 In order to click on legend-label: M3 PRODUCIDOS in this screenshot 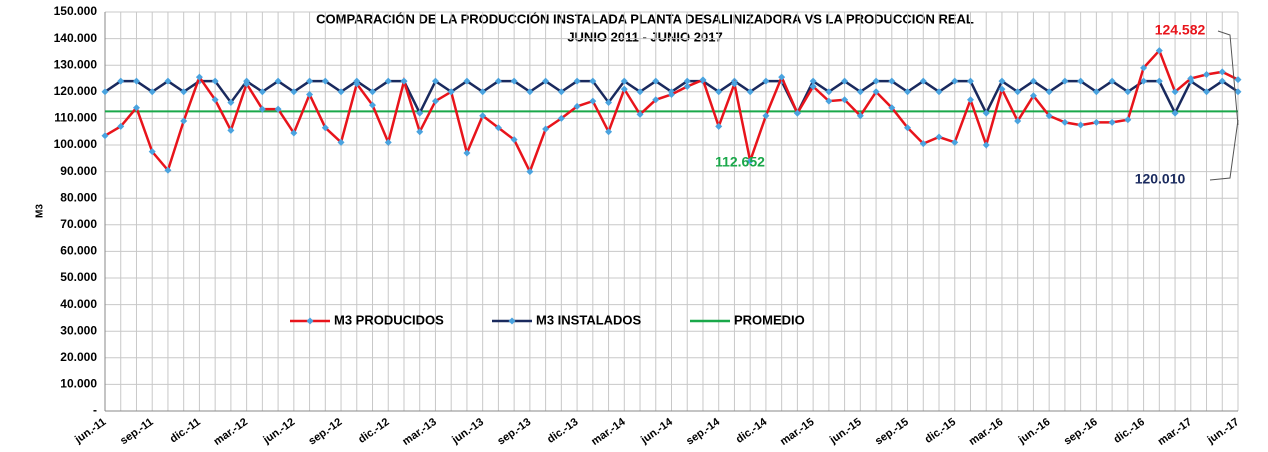, I will do `click(389, 319)`.